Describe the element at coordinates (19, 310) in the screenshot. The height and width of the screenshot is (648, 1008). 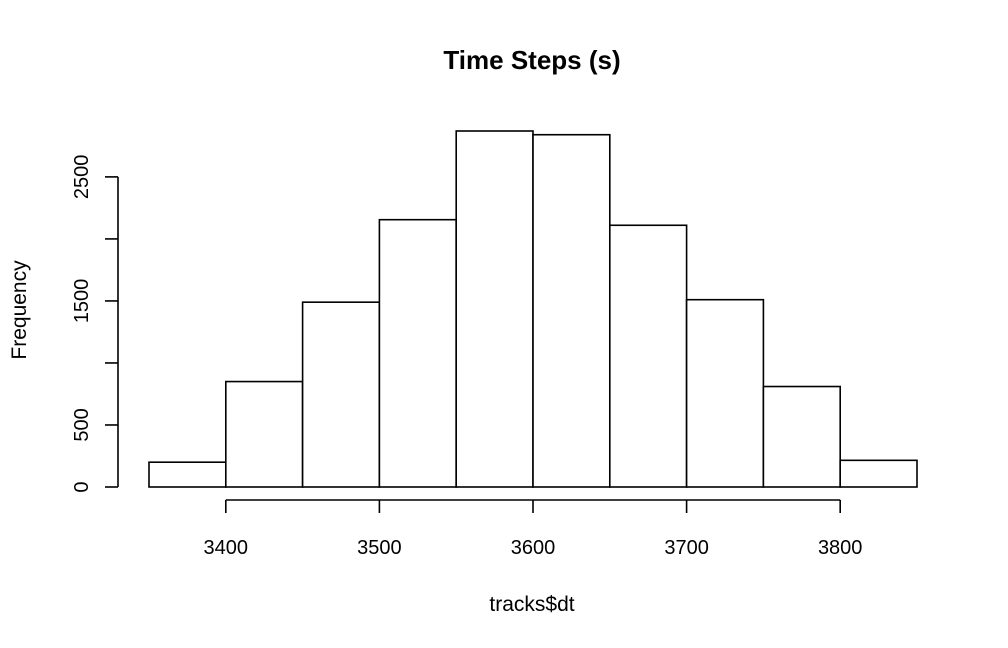
I see `y-axis-title: Frequency` at that location.